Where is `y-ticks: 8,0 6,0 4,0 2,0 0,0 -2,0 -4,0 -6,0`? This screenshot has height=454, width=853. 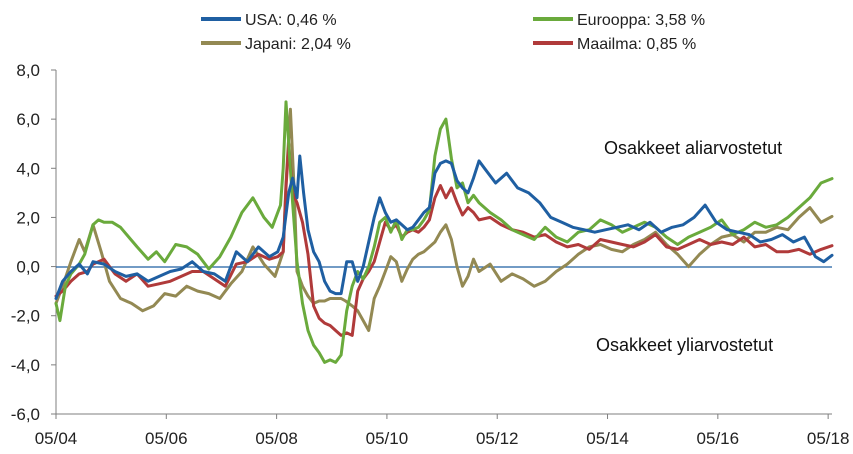
y-ticks: 8,0 6,0 4,0 2,0 0,0 -2,0 -4,0 -6,0 is located at coordinates (33, 242).